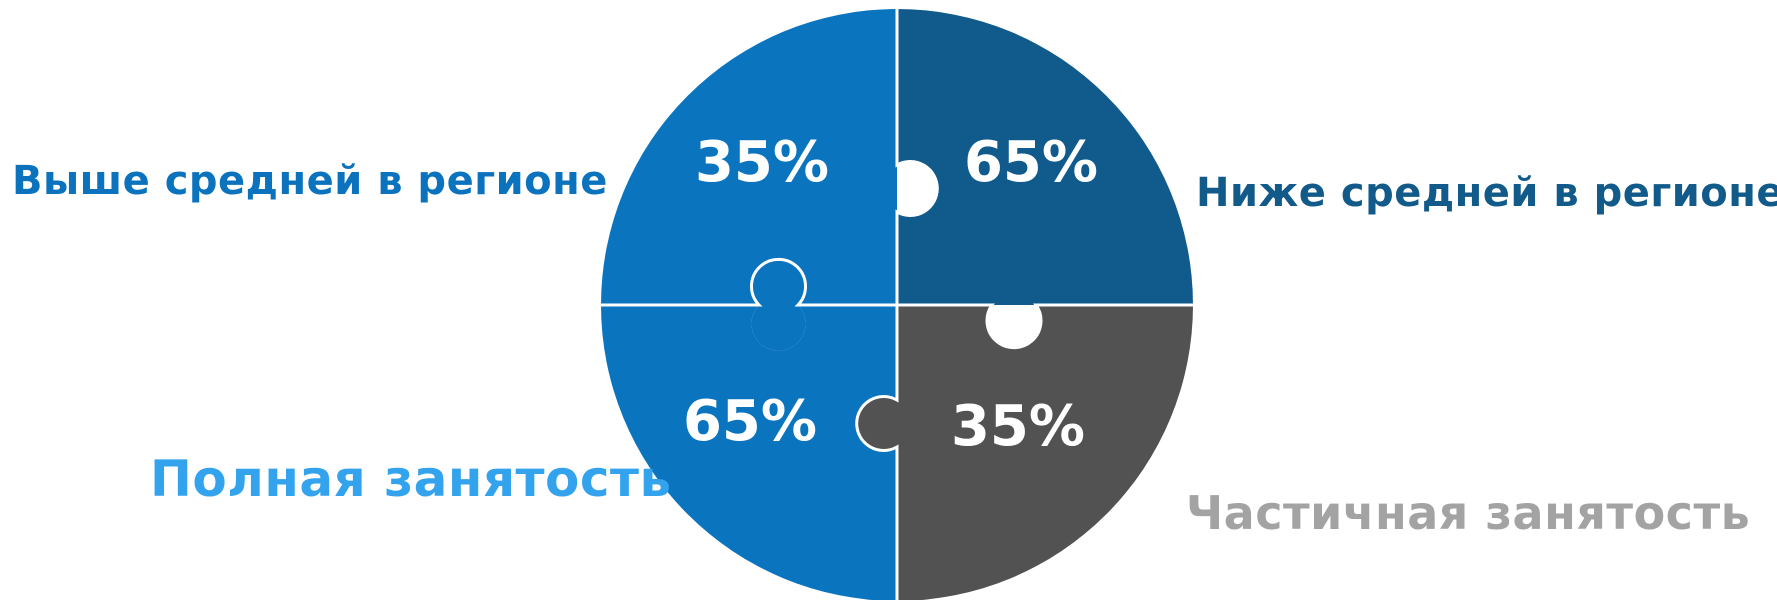  I want to click on percent-top-left: 35%, so click(762, 162).